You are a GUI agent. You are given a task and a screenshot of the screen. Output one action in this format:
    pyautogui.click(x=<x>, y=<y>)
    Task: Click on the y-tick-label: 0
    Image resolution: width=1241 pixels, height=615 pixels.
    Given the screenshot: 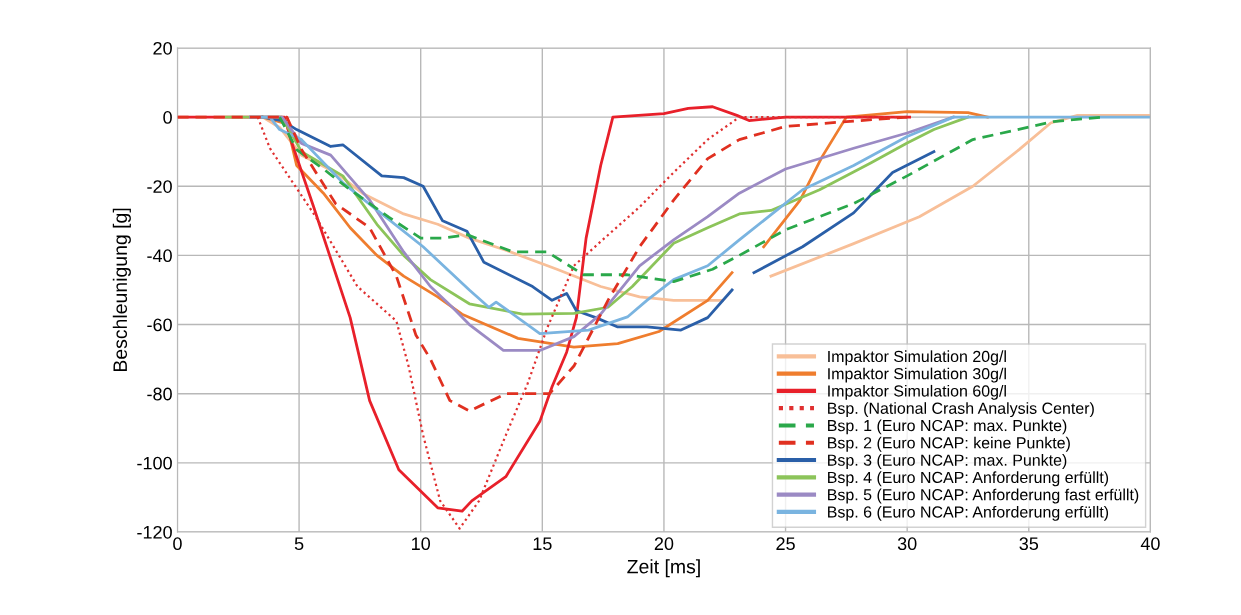 What is the action you would take?
    pyautogui.click(x=167, y=117)
    